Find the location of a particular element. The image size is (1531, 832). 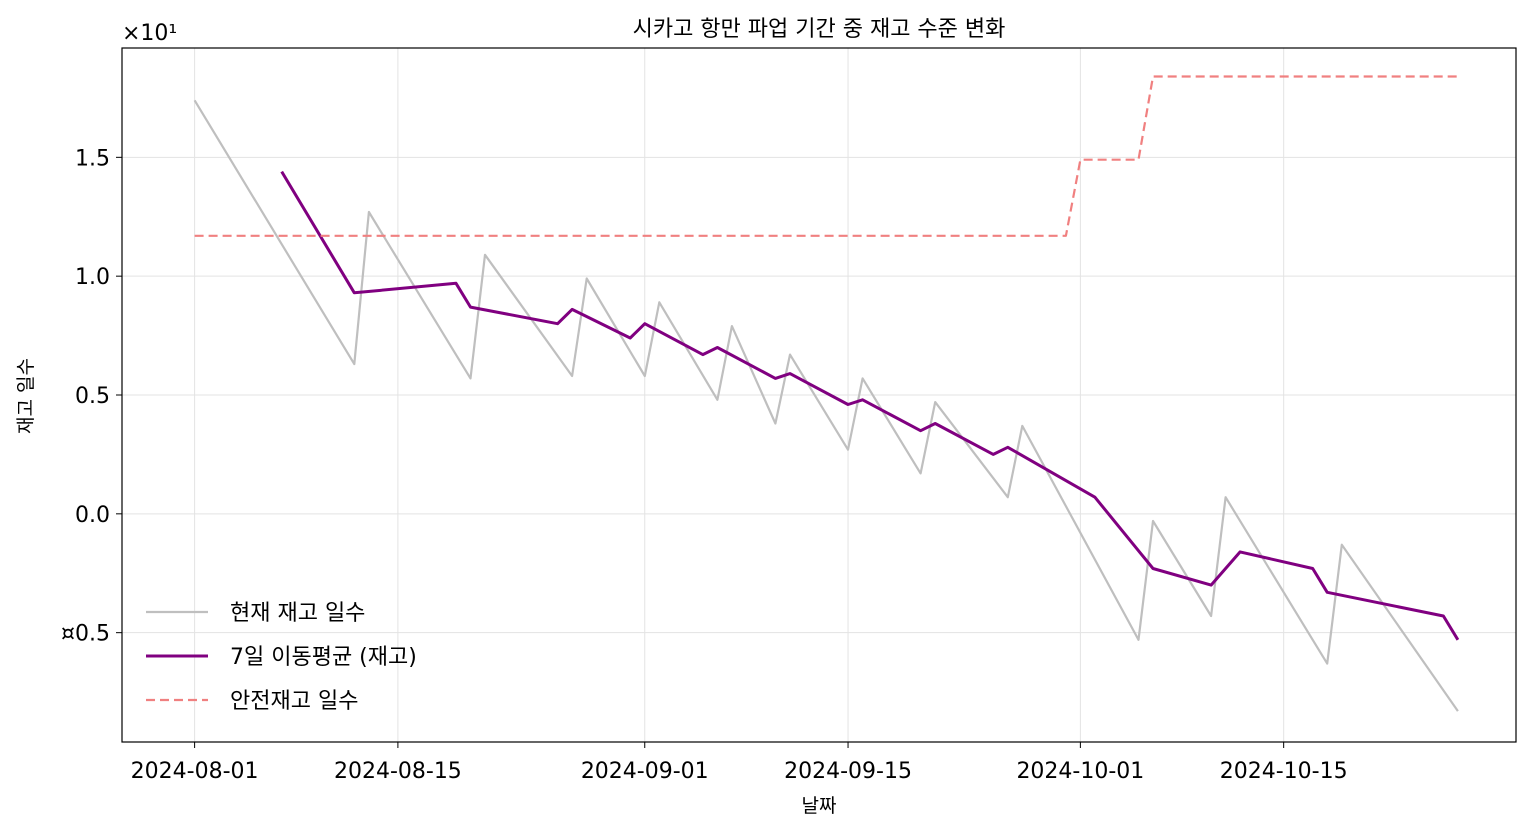

x-axis-label: 날짜 is located at coordinates (819, 806).